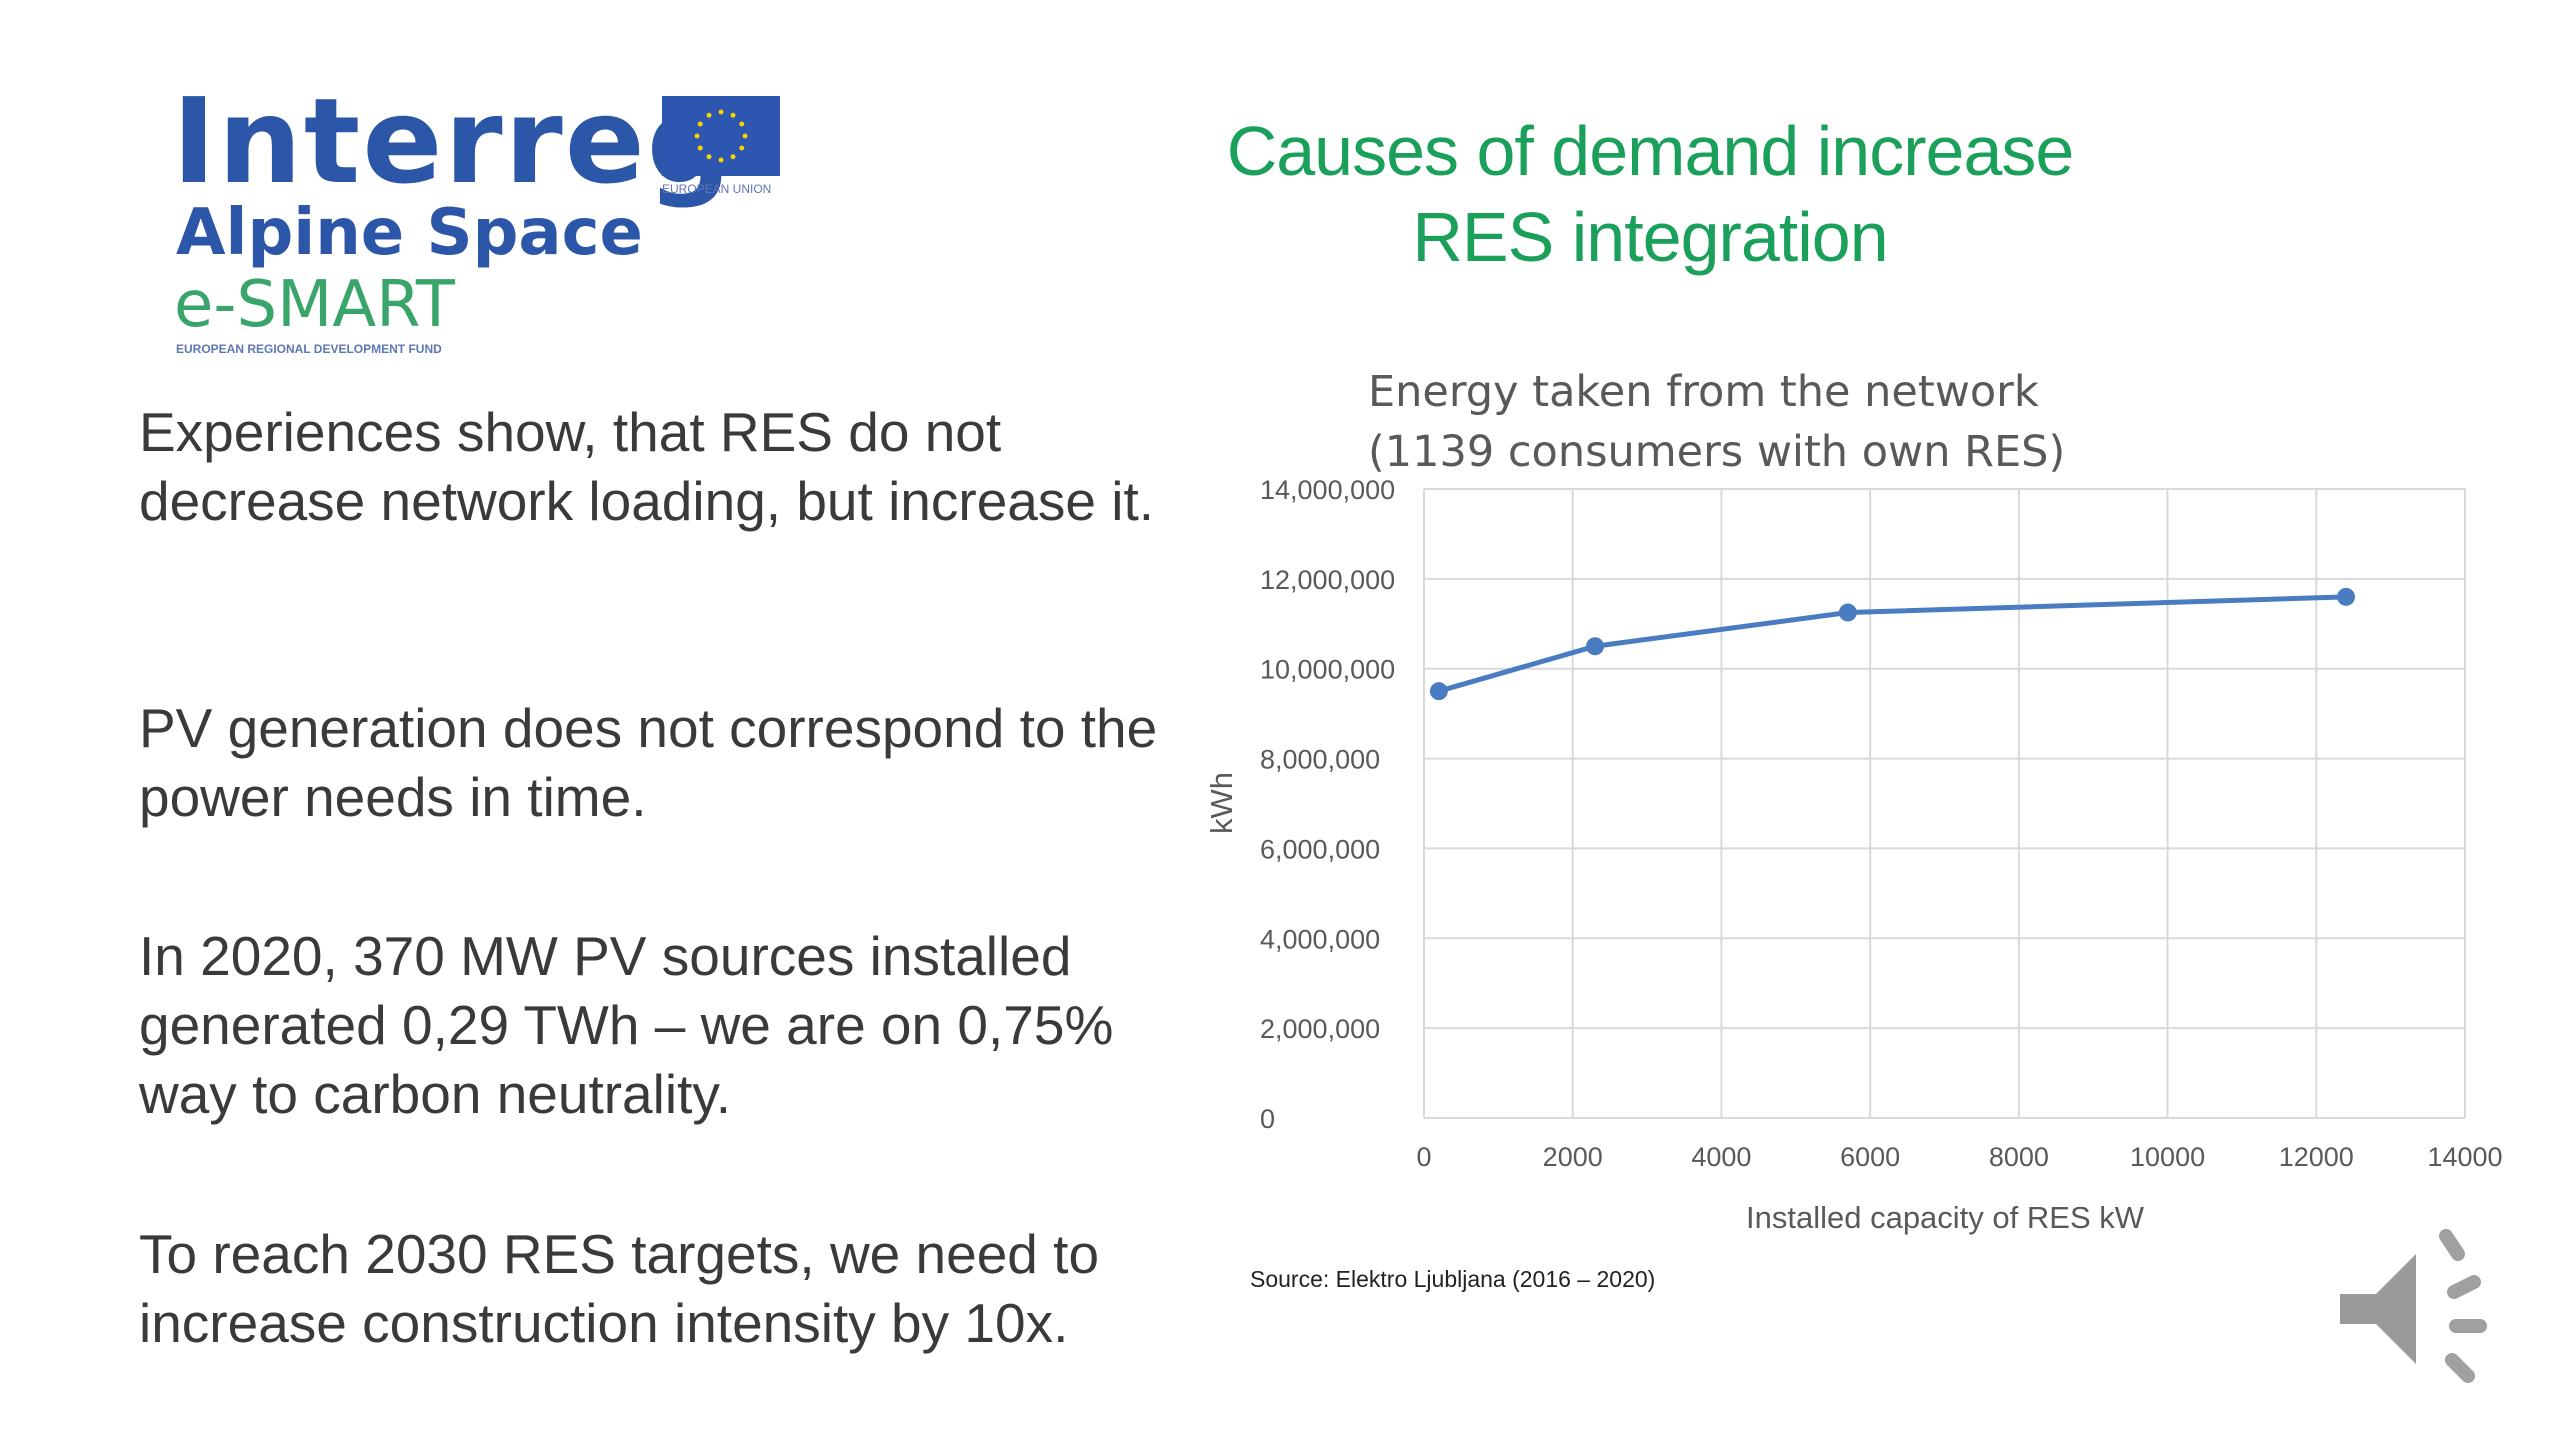 The image size is (2560, 1440). Describe the element at coordinates (1703, 392) in the screenshot. I see `chart-title-line-1: Energy taken from the network` at that location.